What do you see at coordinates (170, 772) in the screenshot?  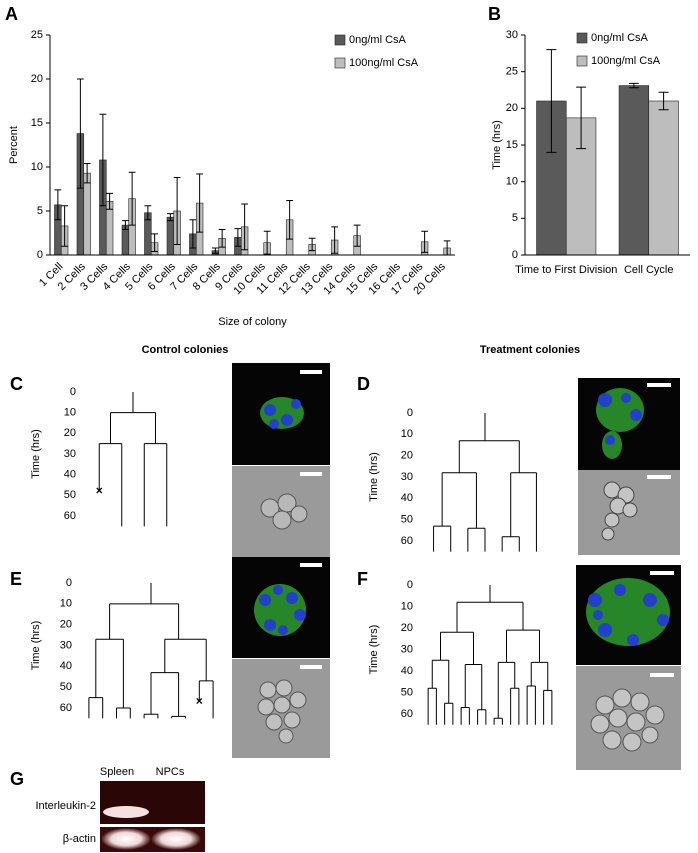 I see `lane-label: NPCs` at bounding box center [170, 772].